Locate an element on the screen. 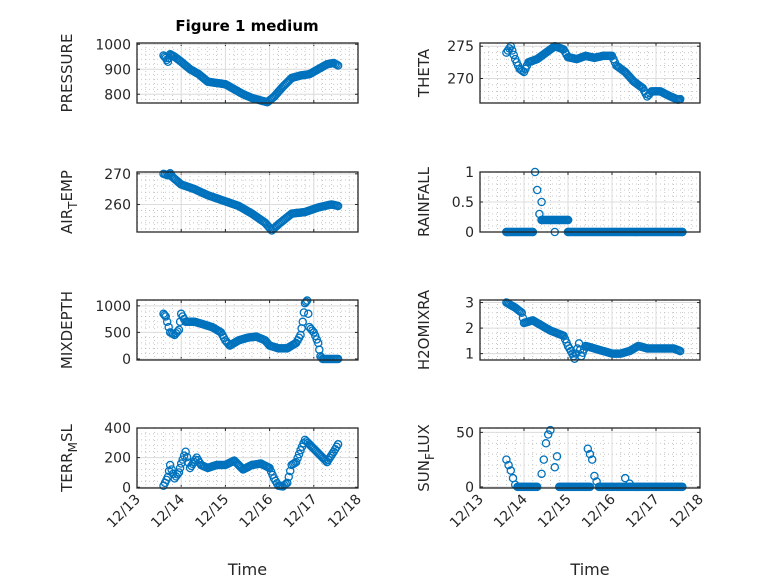 The image size is (778, 583). subplot-rainfall: 0 0.5 1 RAINFALL is located at coordinates (558, 203).